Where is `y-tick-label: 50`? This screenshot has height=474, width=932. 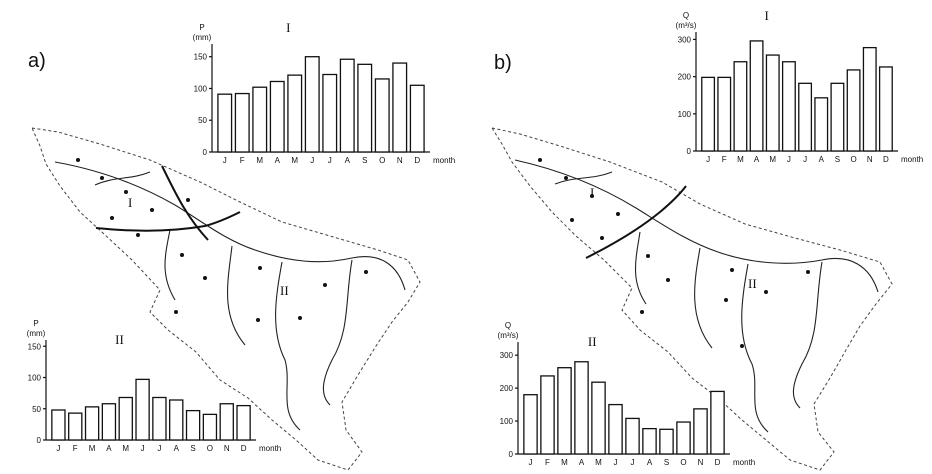 y-tick-label: 50 is located at coordinates (202, 120).